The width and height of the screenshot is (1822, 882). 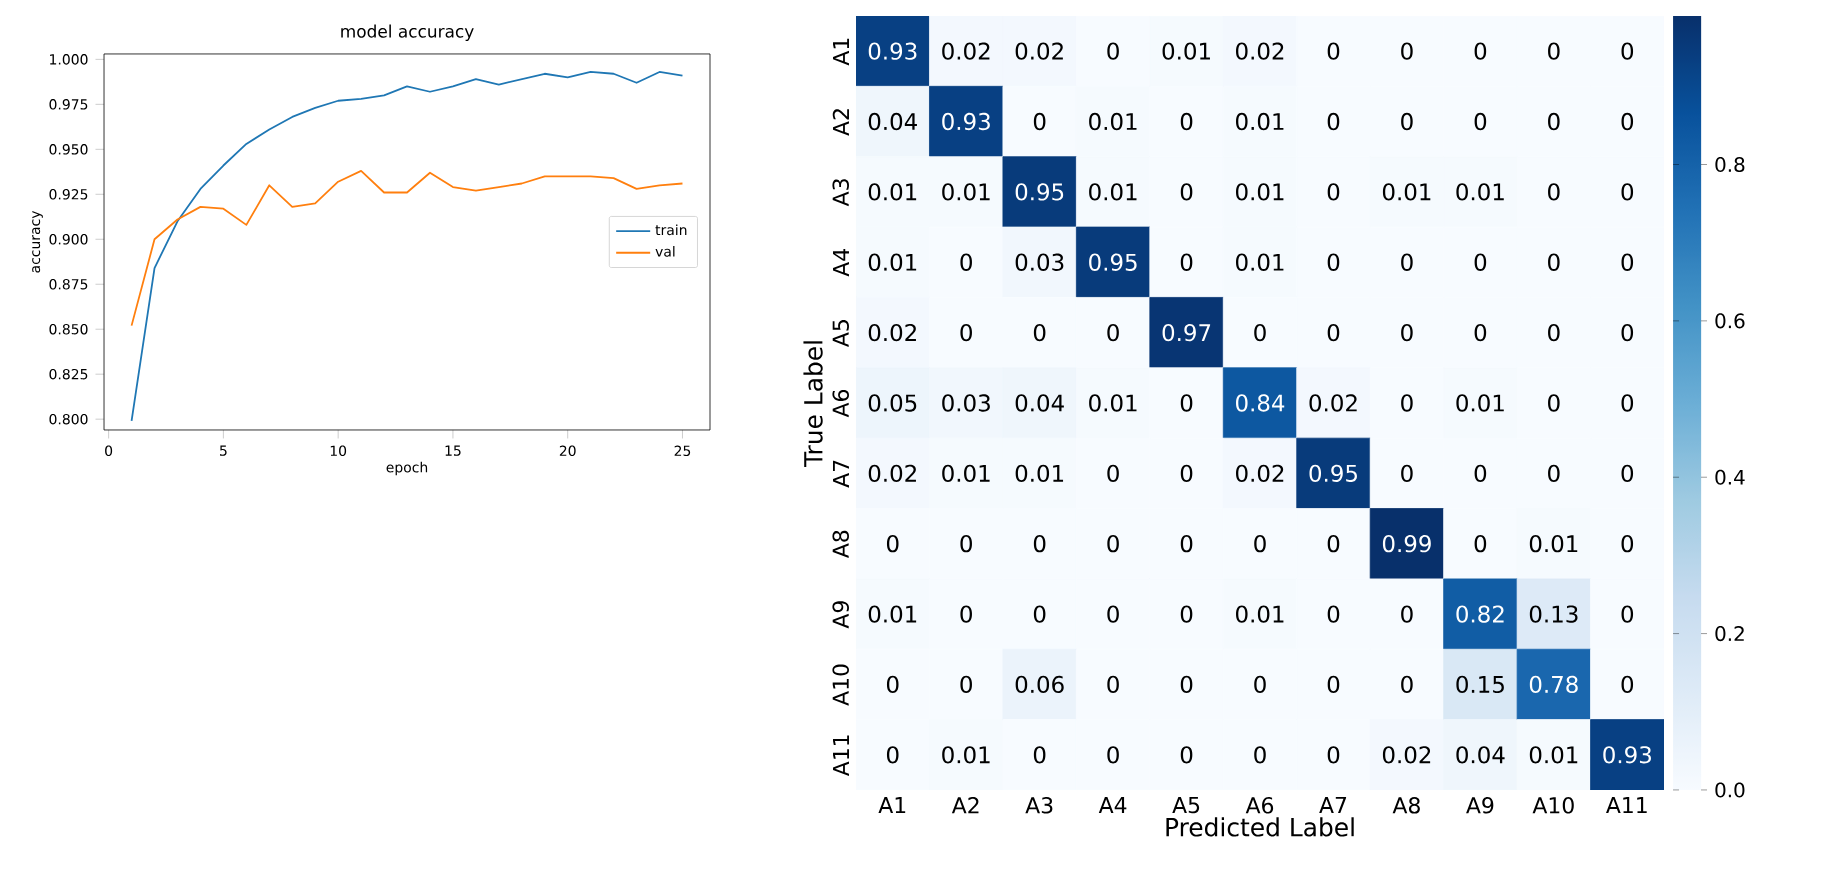 I want to click on x-tick-label: A4, so click(x=1112, y=805).